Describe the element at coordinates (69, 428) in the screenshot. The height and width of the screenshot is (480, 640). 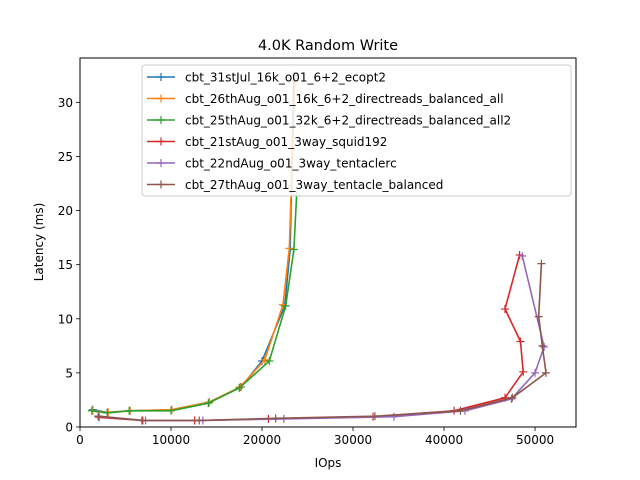
I see `y-tick-label: 0` at that location.